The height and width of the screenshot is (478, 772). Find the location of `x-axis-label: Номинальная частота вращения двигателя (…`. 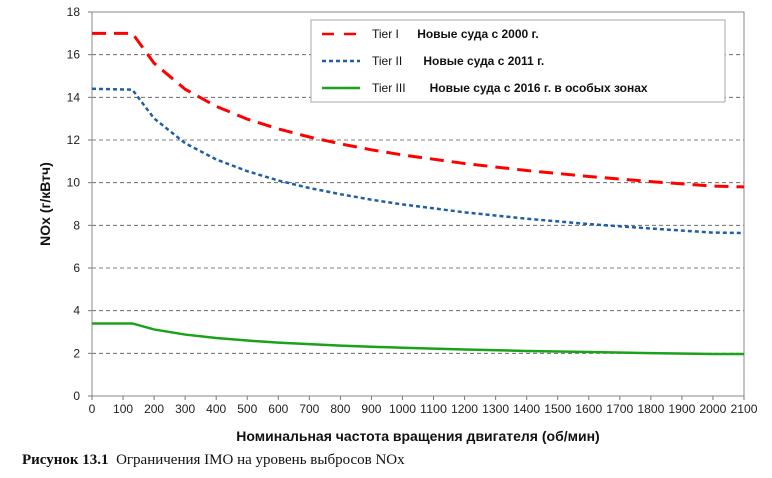

x-axis-label: Номинальная частота вращения двигателя (… is located at coordinates (417, 436).